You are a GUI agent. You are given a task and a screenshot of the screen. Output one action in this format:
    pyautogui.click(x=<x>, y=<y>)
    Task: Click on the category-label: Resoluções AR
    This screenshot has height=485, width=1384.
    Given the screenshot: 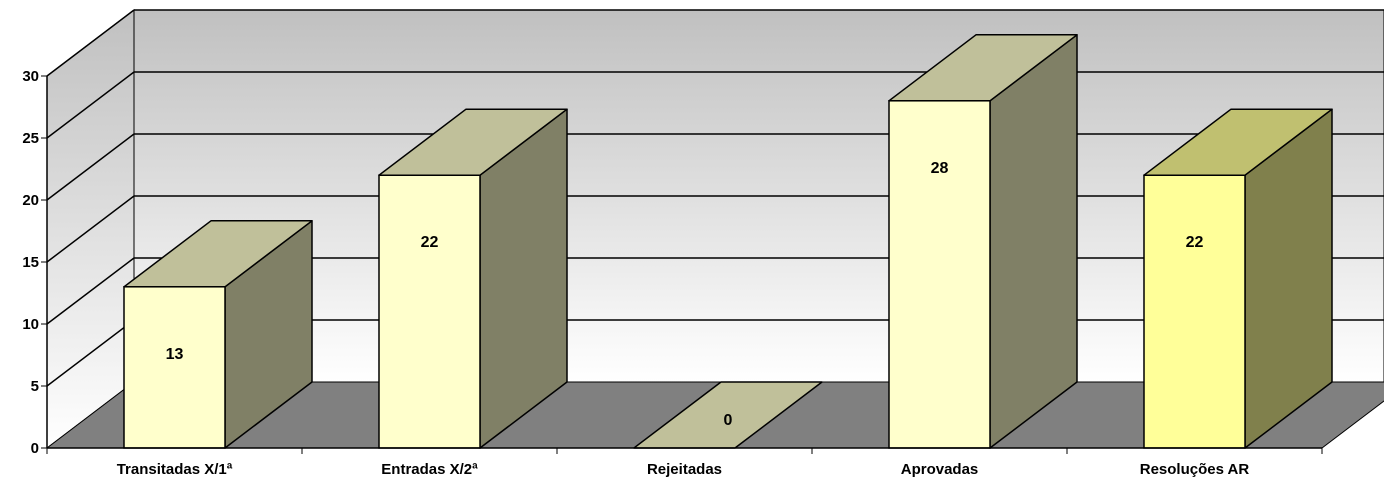 What is the action you would take?
    pyautogui.click(x=1195, y=469)
    